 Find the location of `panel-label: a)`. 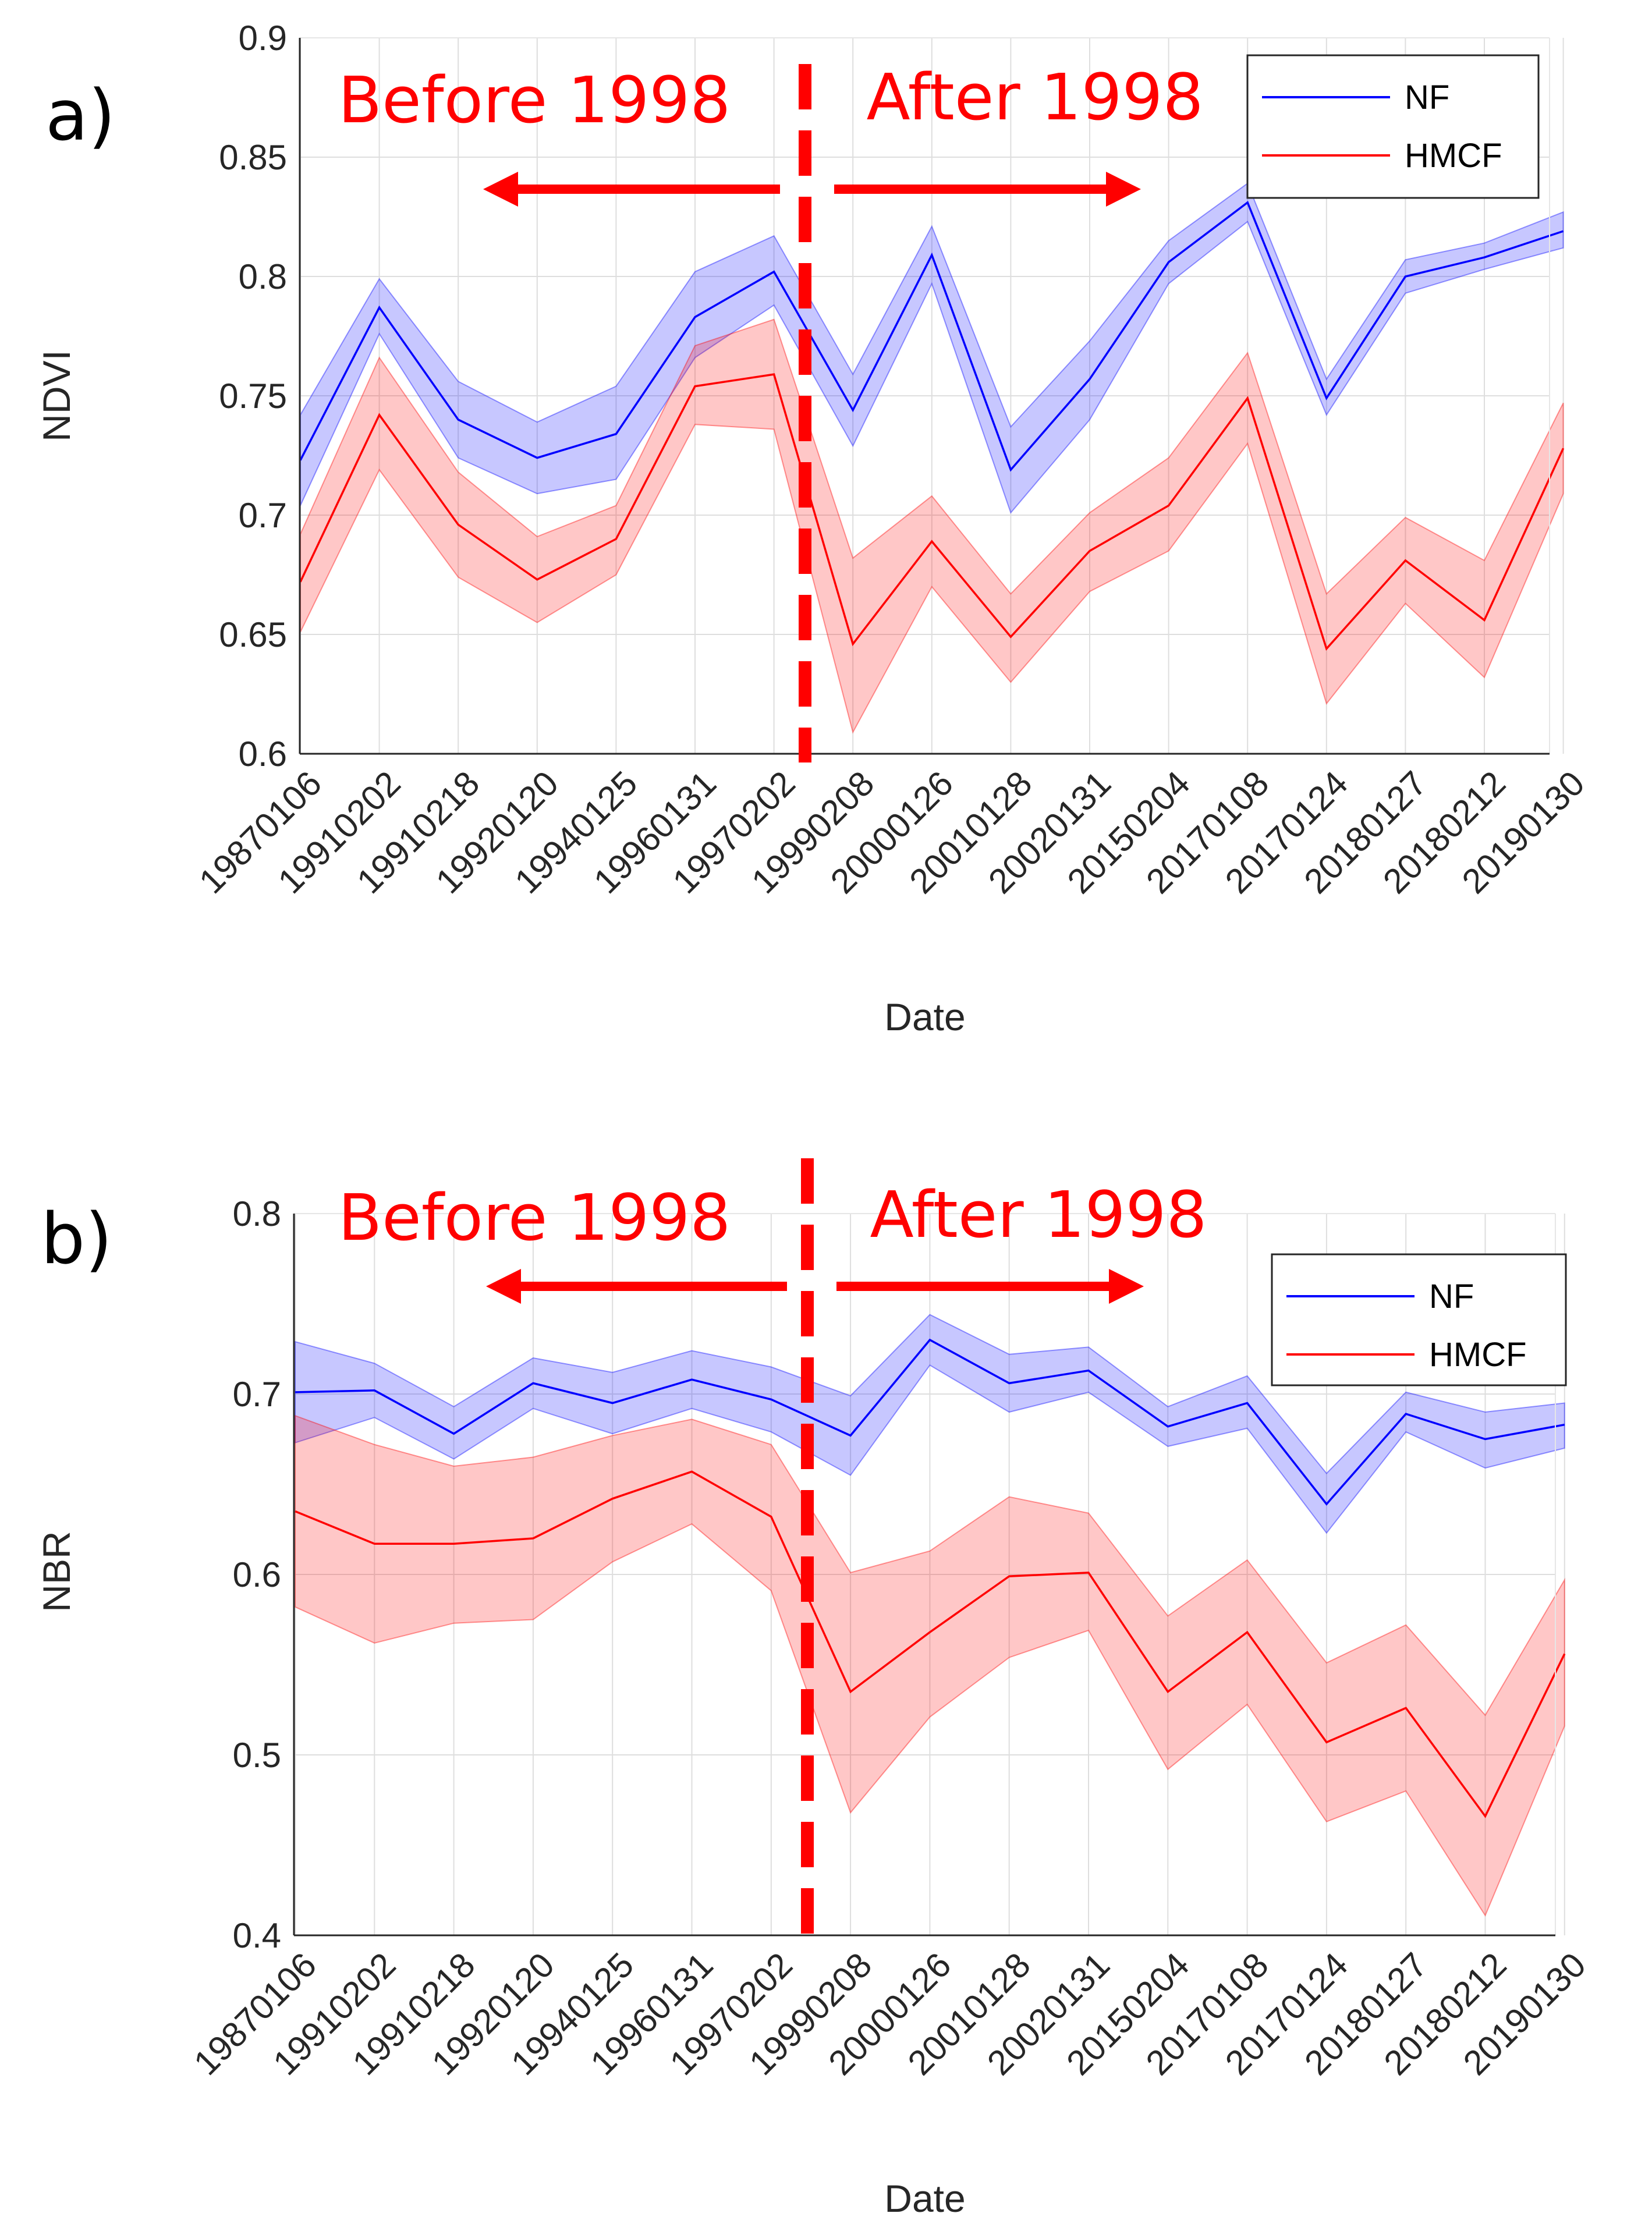

panel-label: a) is located at coordinates (80, 117).